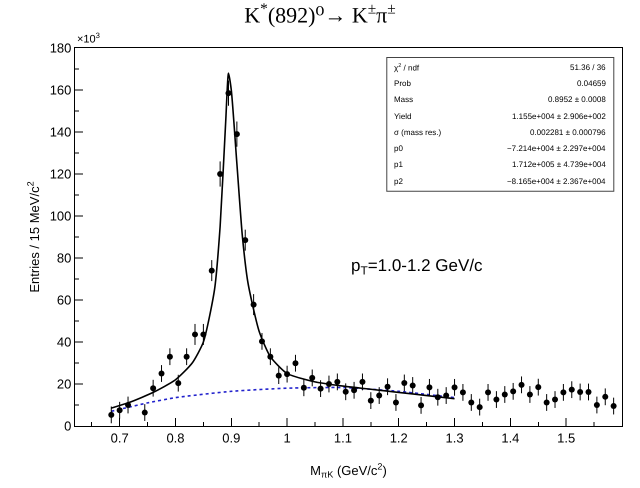 Image resolution: width=640 pixels, height=488 pixels. I want to click on x-tick-label: 1.5, so click(566, 438).